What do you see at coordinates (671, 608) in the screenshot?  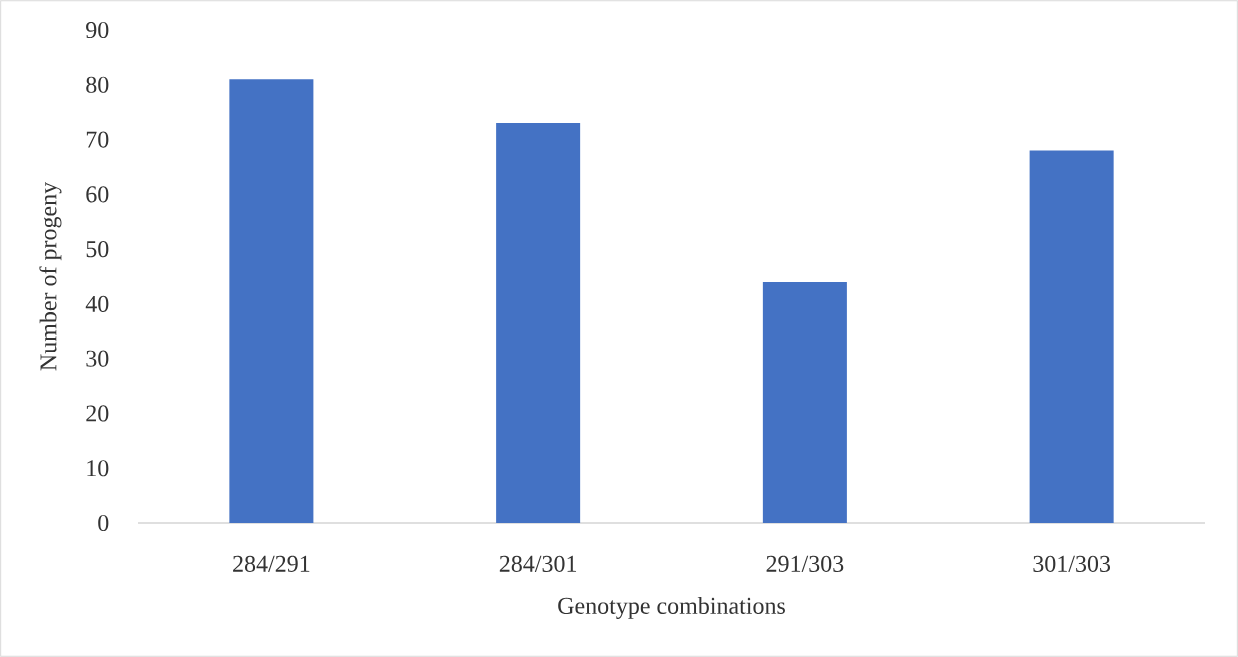 I see `x-axis-title: Genotype combinations` at bounding box center [671, 608].